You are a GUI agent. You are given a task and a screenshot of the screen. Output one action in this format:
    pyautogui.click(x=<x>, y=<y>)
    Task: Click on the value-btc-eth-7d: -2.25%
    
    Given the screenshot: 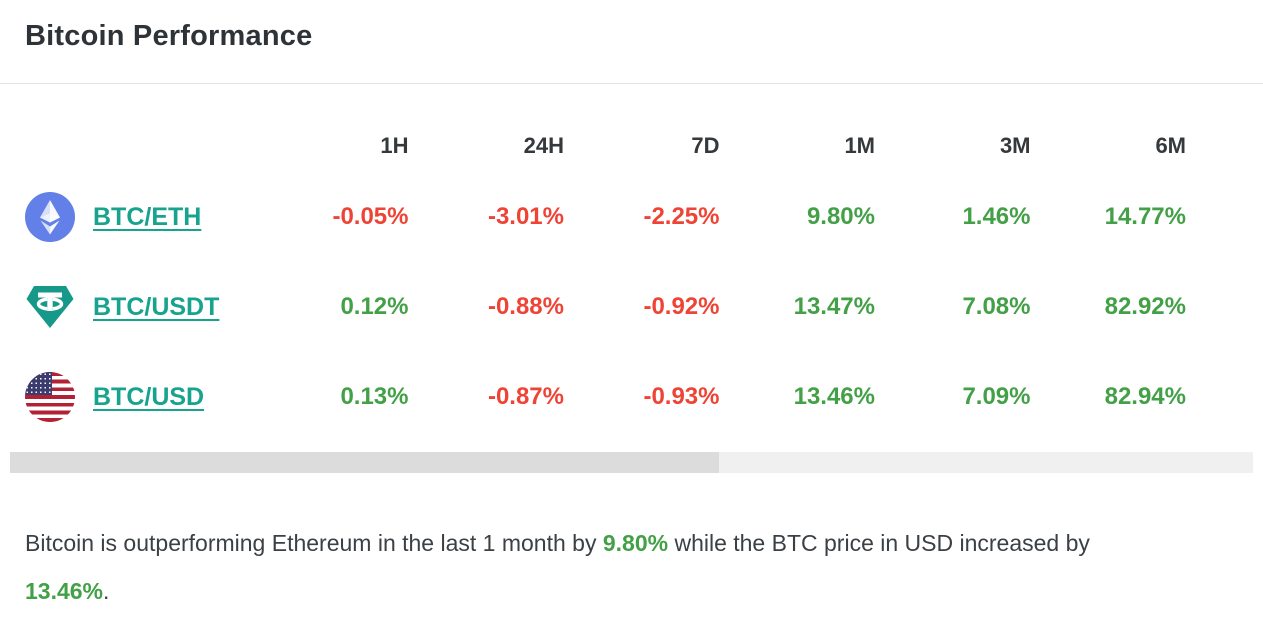 What is the action you would take?
    pyautogui.click(x=681, y=216)
    